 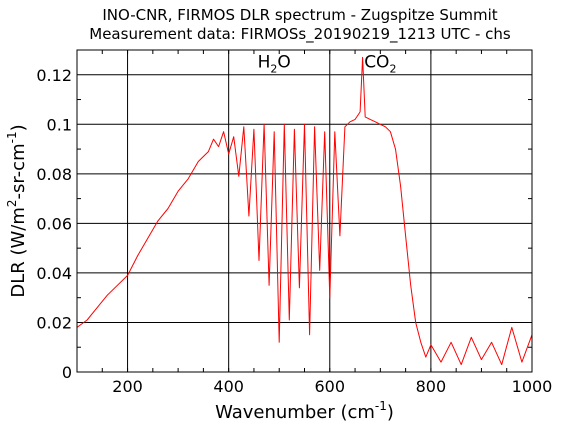 What do you see at coordinates (532, 386) in the screenshot?
I see `x-tick-label: 1000` at bounding box center [532, 386].